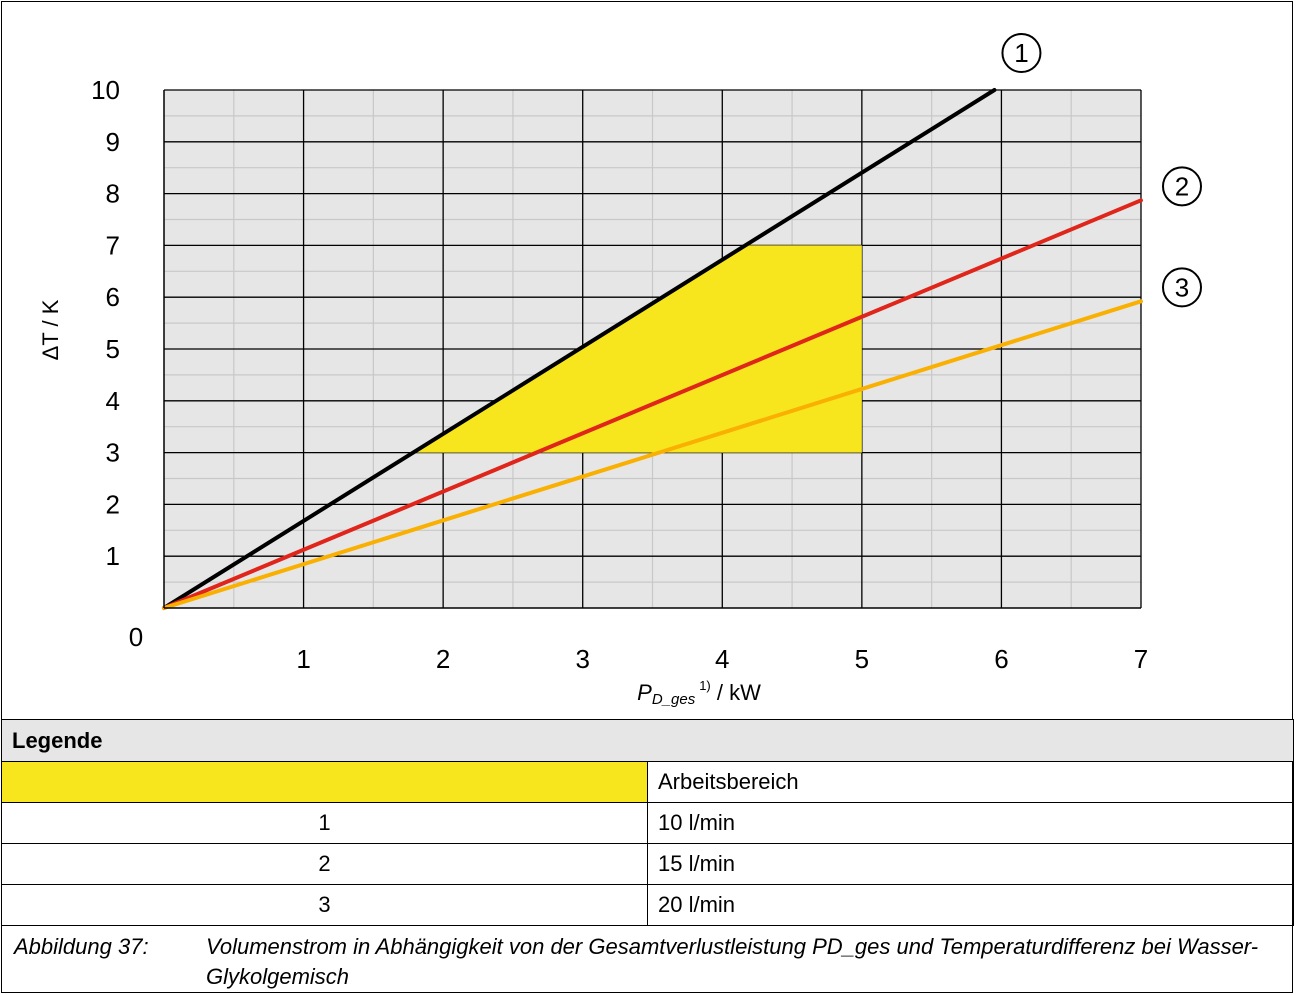 The width and height of the screenshot is (1296, 995). Describe the element at coordinates (324, 823) in the screenshot. I see `legend-key-1: 1` at that location.